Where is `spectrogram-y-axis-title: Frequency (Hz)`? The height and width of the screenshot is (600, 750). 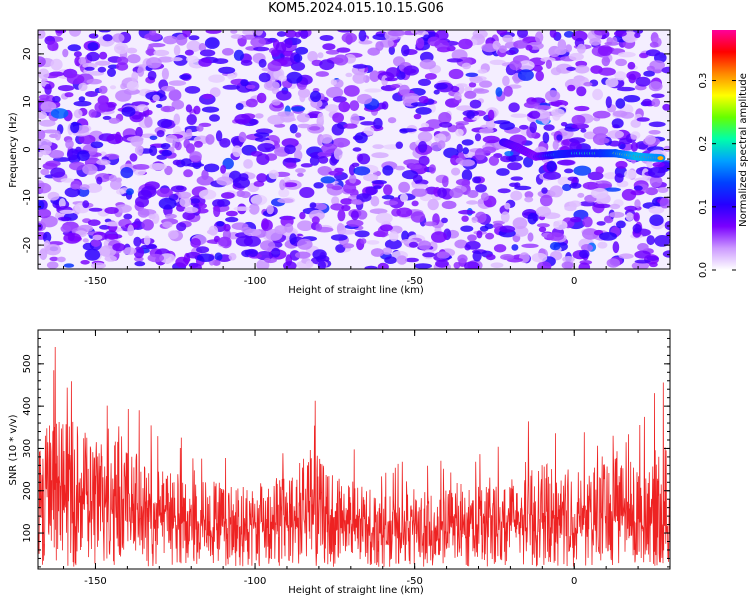
spectrogram-y-axis-title: Frequency (Hz) is located at coordinates (13, 150).